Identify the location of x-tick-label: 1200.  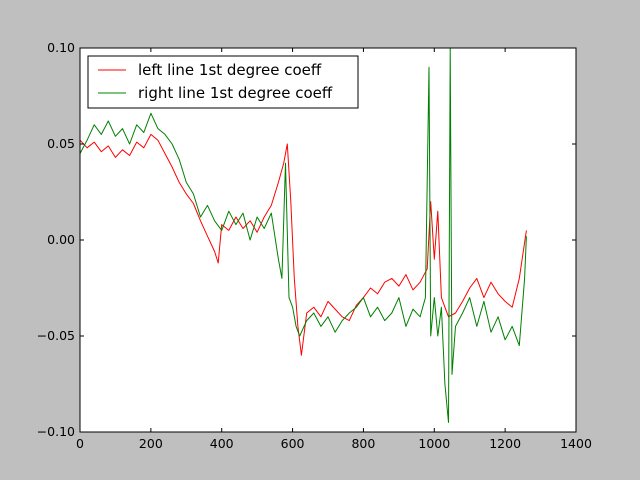
(505, 443).